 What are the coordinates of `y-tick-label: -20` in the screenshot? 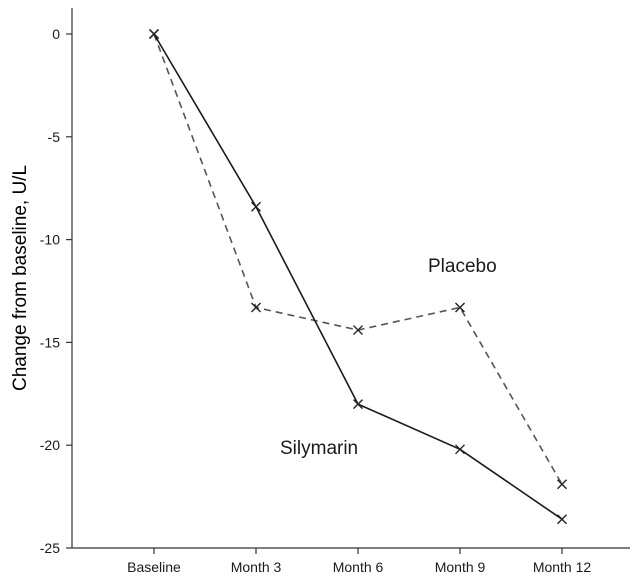 It's located at (50, 445).